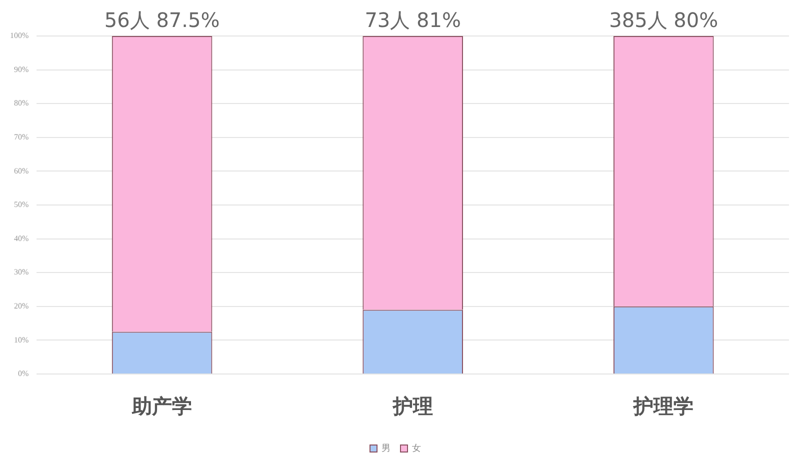 This screenshot has width=799, height=465. What do you see at coordinates (21, 272) in the screenshot?
I see `y-tick-label: 30%` at bounding box center [21, 272].